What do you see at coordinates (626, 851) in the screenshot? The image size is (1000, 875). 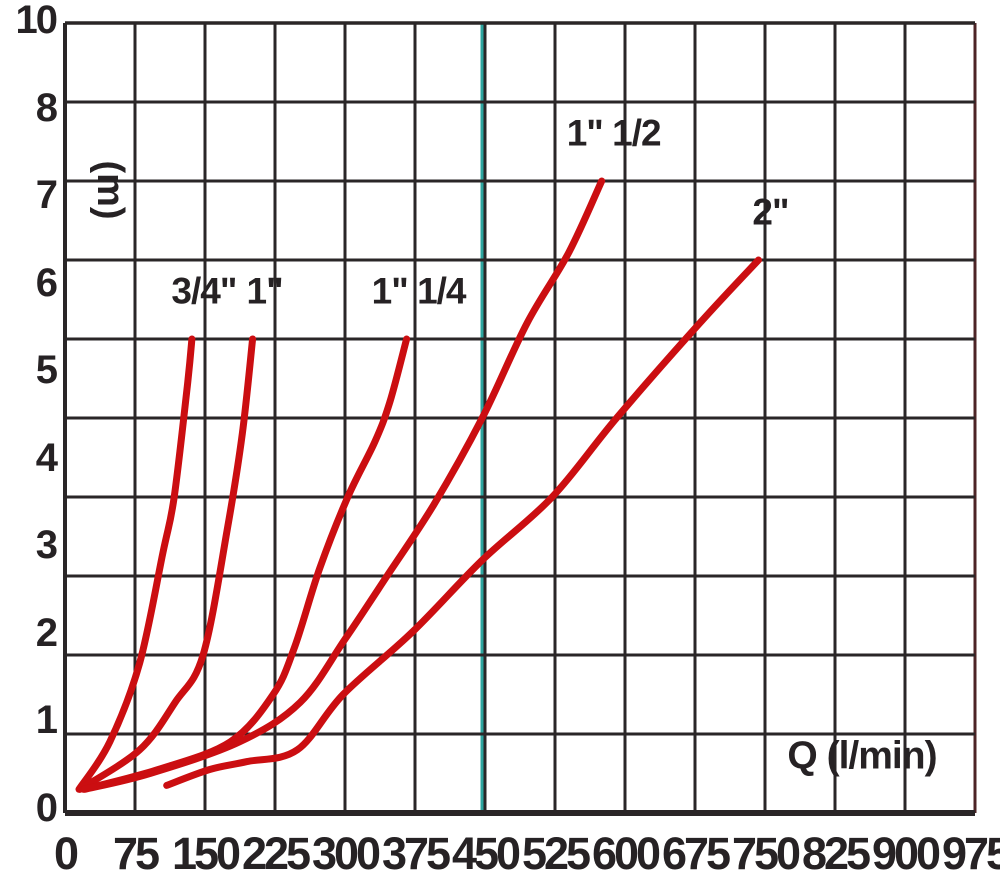 I see `x-tick-label: 600` at bounding box center [626, 851].